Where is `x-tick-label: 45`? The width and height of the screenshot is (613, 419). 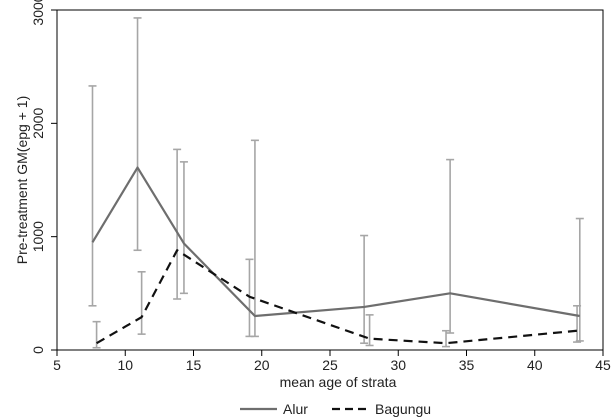
x-tick-label: 45 is located at coordinates (603, 365).